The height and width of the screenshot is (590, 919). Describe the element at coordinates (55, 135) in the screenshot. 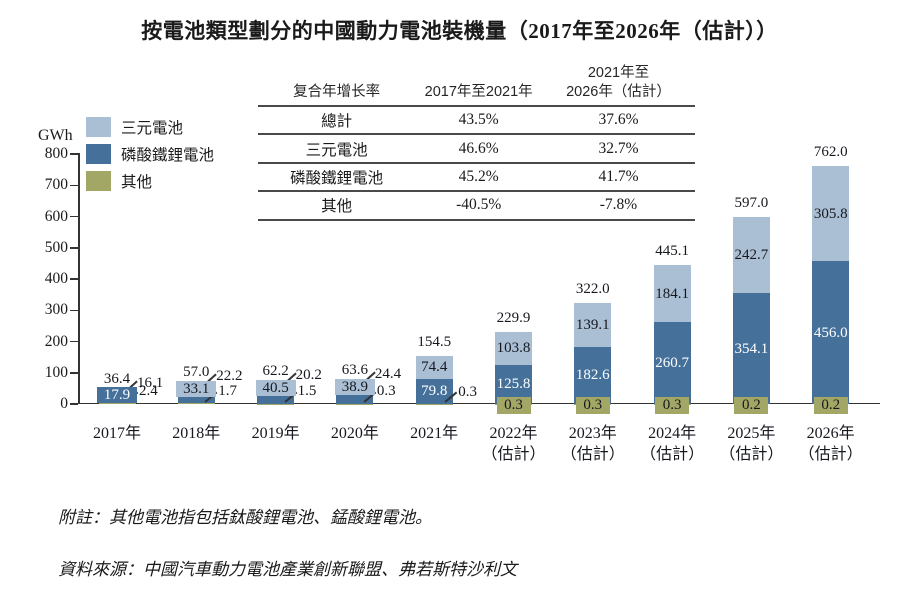

I see `y-axis-unit-label: GWh` at that location.